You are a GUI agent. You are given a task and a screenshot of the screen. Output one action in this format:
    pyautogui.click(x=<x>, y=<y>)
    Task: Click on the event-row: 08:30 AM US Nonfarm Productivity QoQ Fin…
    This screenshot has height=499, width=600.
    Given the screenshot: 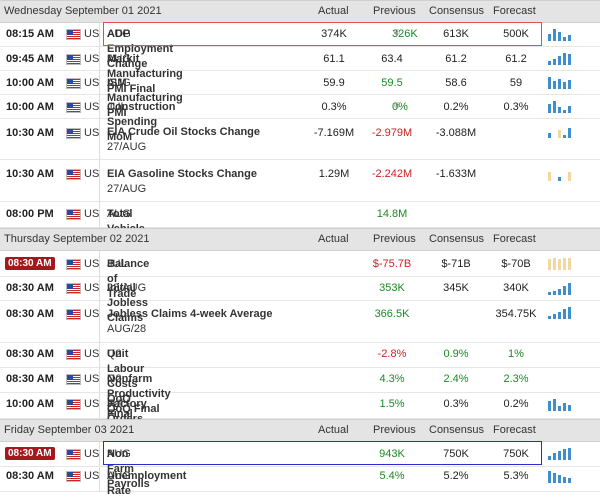 What is the action you would take?
    pyautogui.click(x=300, y=391)
    